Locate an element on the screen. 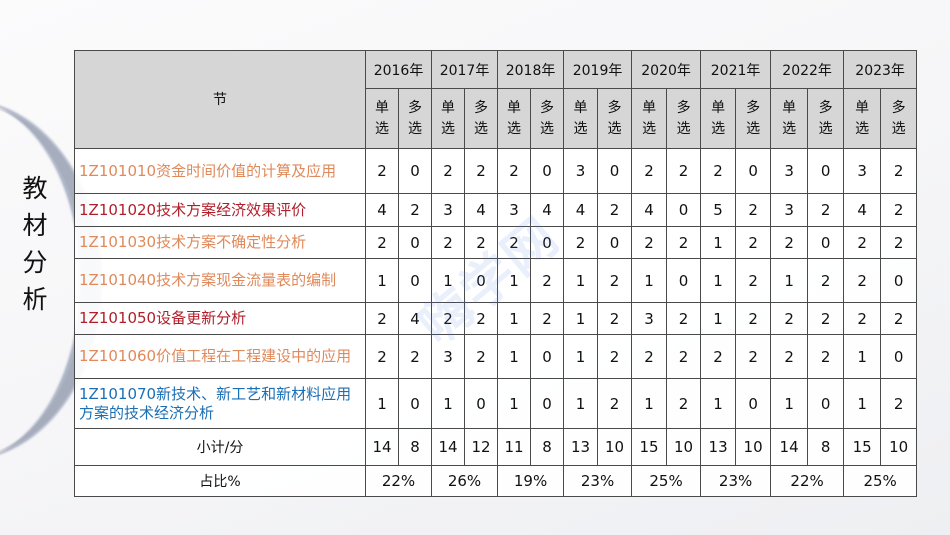 This screenshot has height=535, width=950. subtotal-cell: 12 is located at coordinates (481, 447).